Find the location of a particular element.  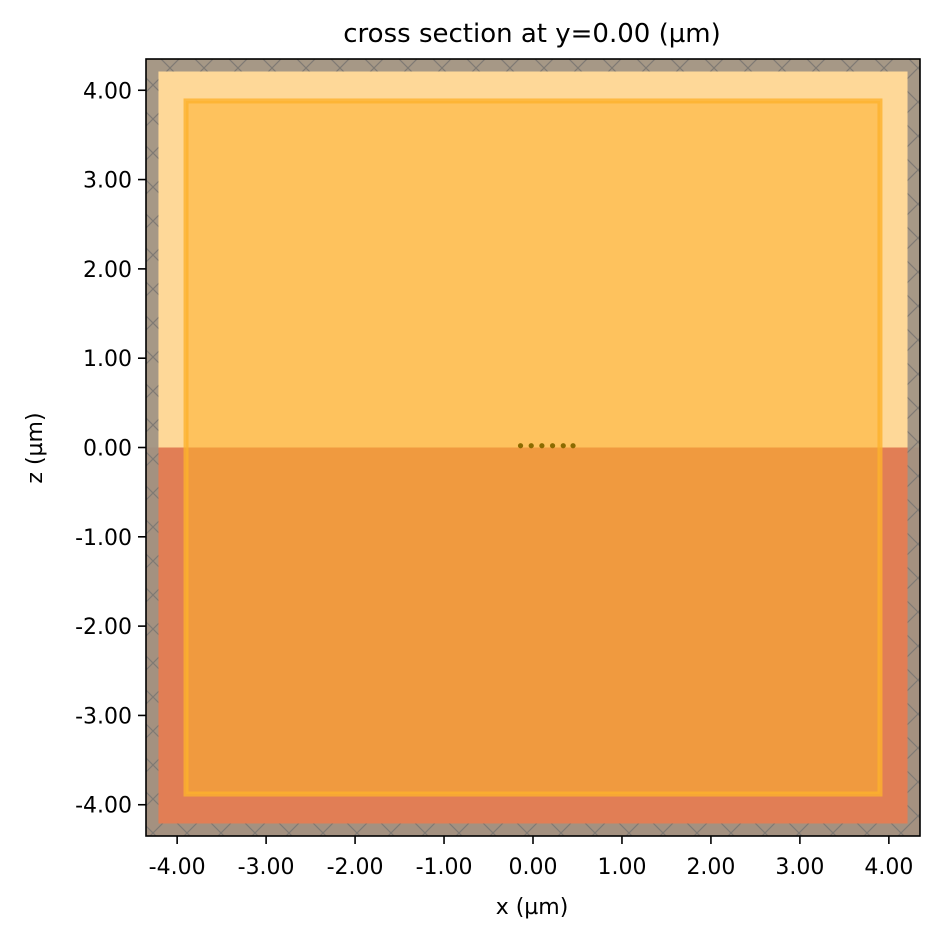

y-tick-label: -2.00 is located at coordinates (103, 627).